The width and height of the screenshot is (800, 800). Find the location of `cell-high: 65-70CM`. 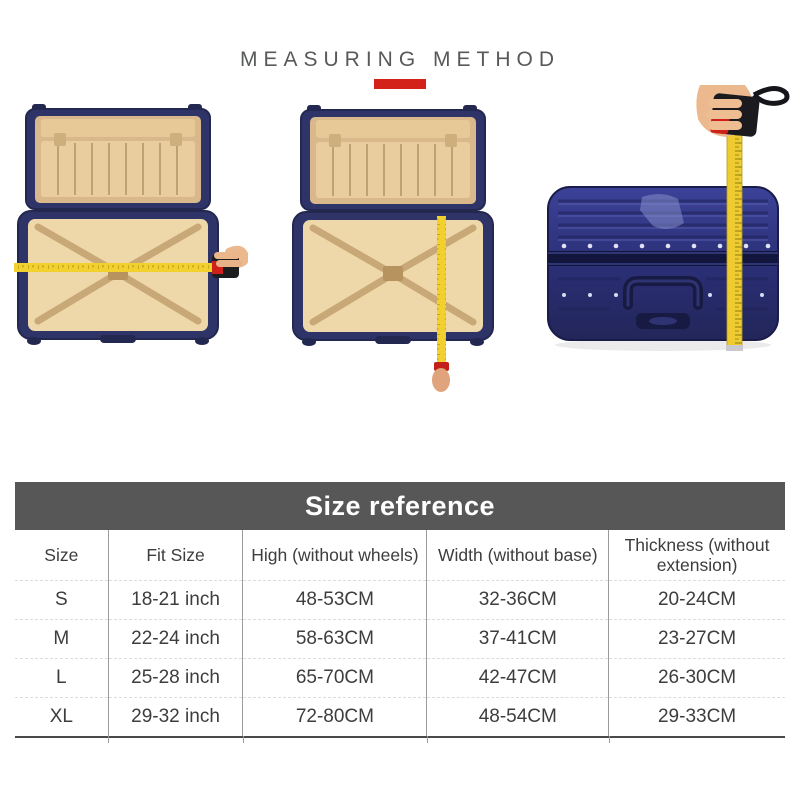

cell-high: 65-70CM is located at coordinates (335, 678).